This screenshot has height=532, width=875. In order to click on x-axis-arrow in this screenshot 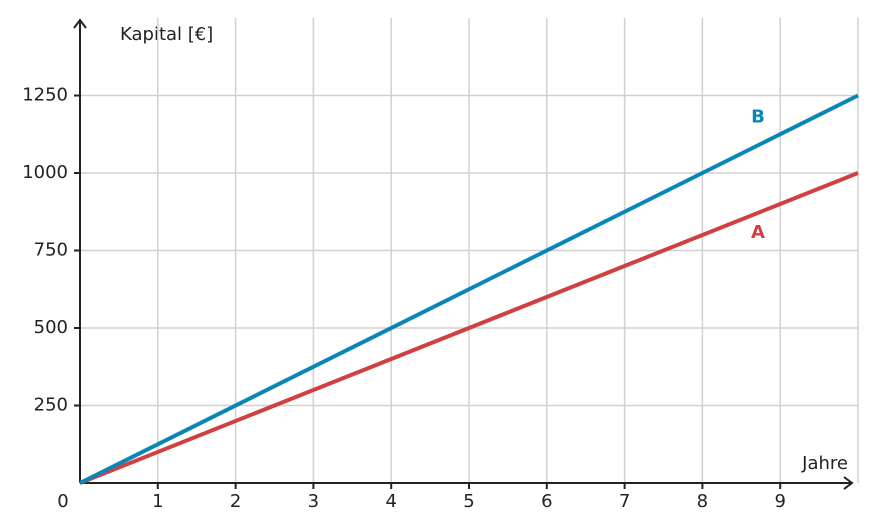, I will do `click(848, 483)`.